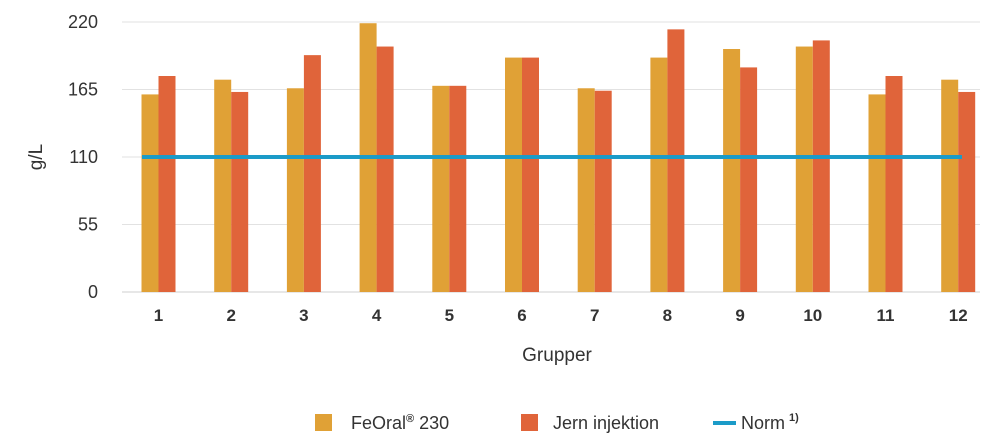  I want to click on legend-norm-name: Norm, so click(763, 423).